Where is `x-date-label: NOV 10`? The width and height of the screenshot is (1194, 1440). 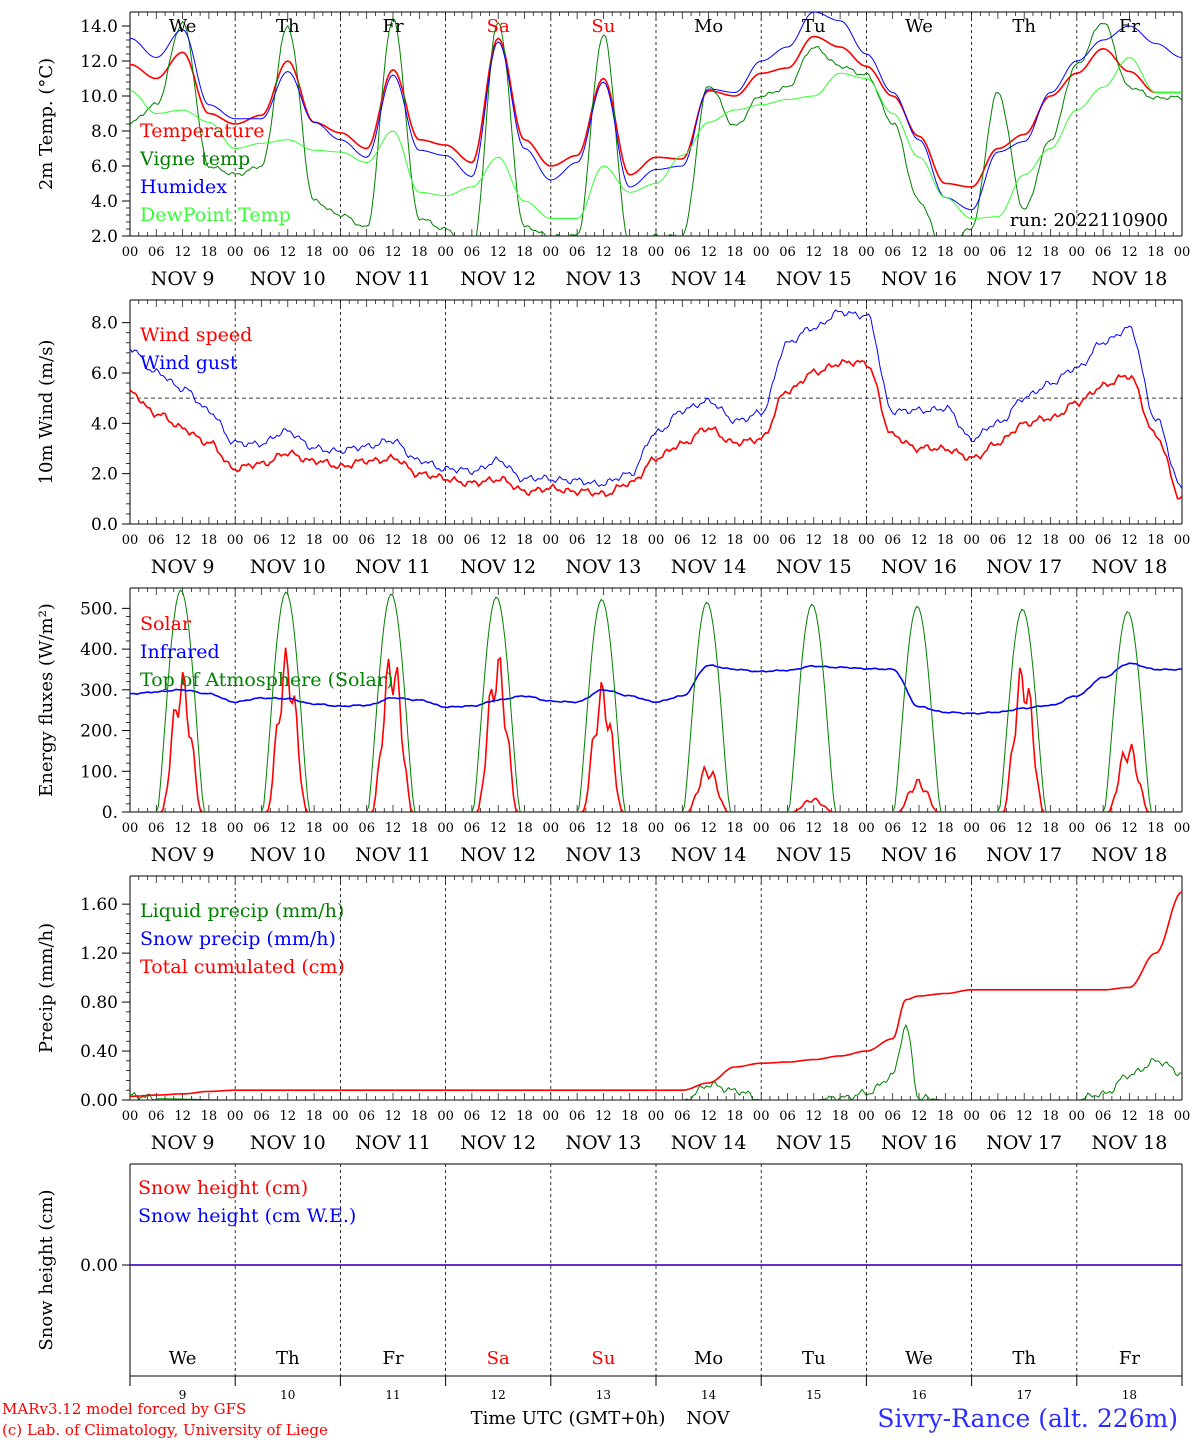 x-date-label: NOV 10 is located at coordinates (288, 279).